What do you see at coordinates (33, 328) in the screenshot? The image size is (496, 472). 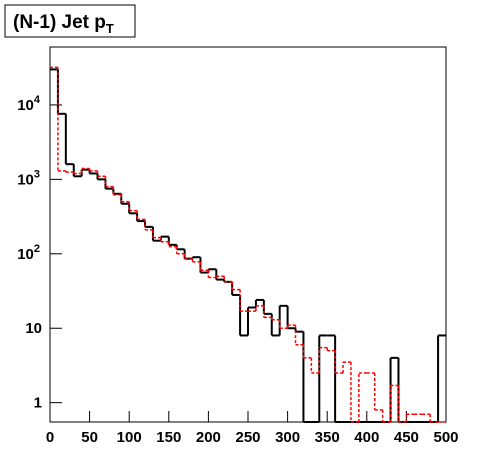 I see `y-tick-label: 10` at bounding box center [33, 328].